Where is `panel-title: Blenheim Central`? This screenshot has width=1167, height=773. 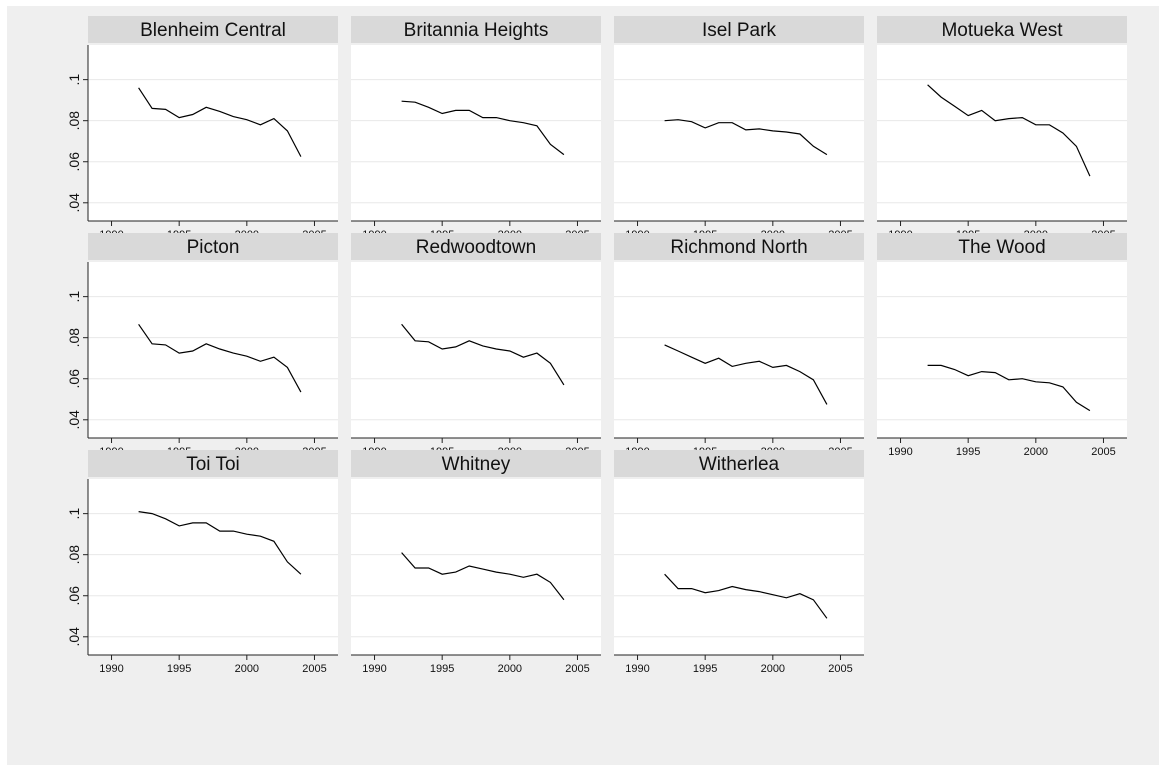
panel-title: Blenheim Central is located at coordinates (213, 30).